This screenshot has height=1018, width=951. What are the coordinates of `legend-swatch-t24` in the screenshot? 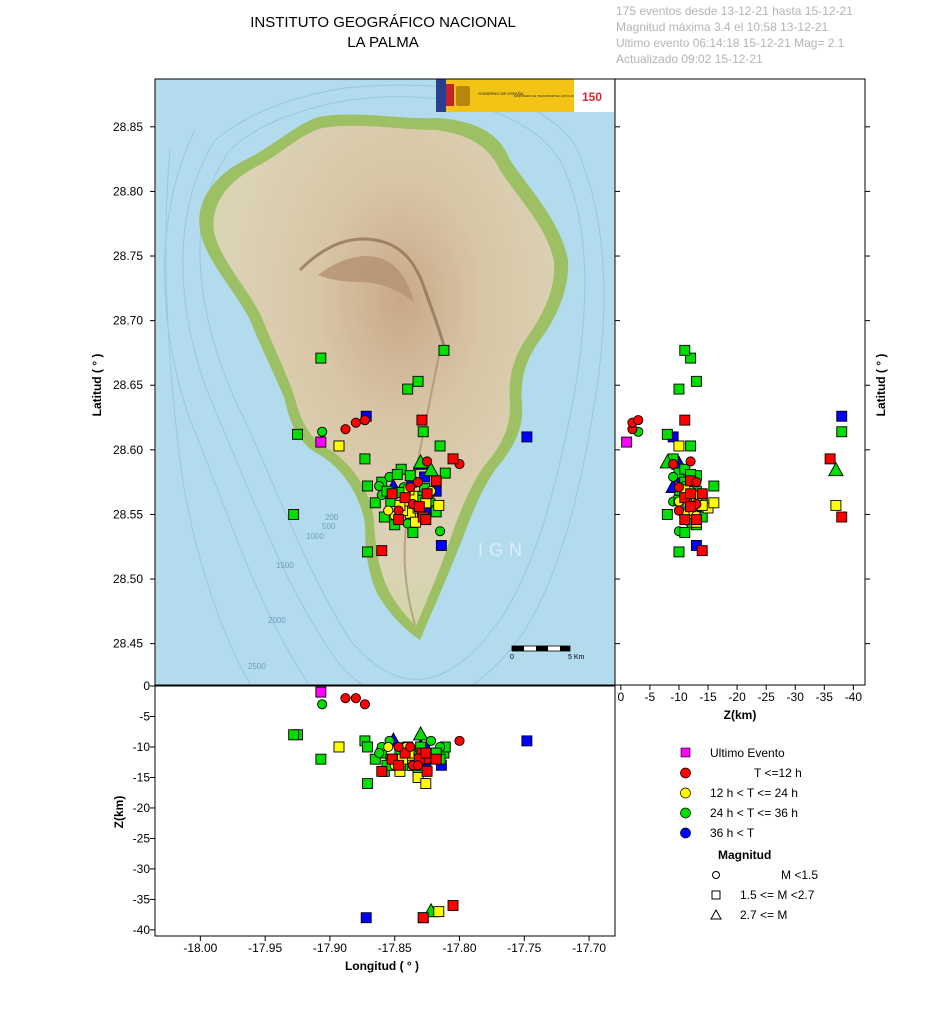 It's located at (685, 793).